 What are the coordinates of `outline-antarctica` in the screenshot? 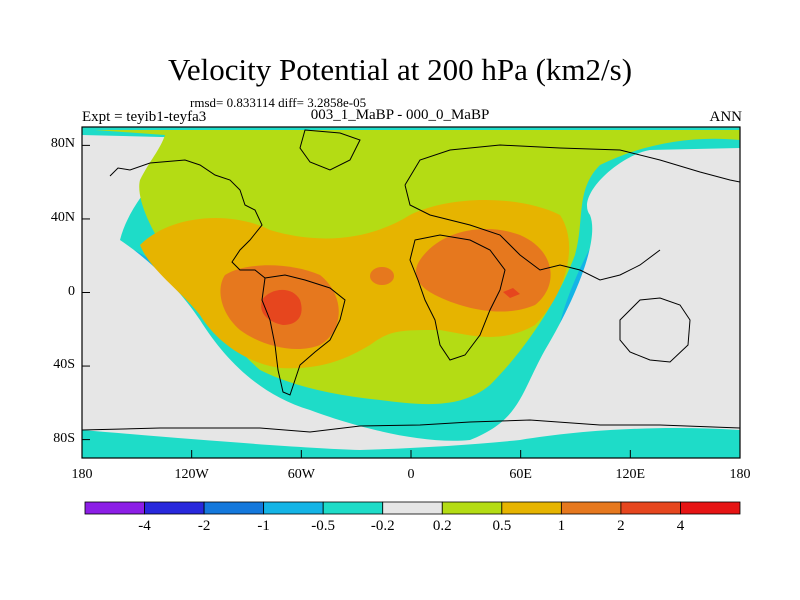 It's located at (411, 426).